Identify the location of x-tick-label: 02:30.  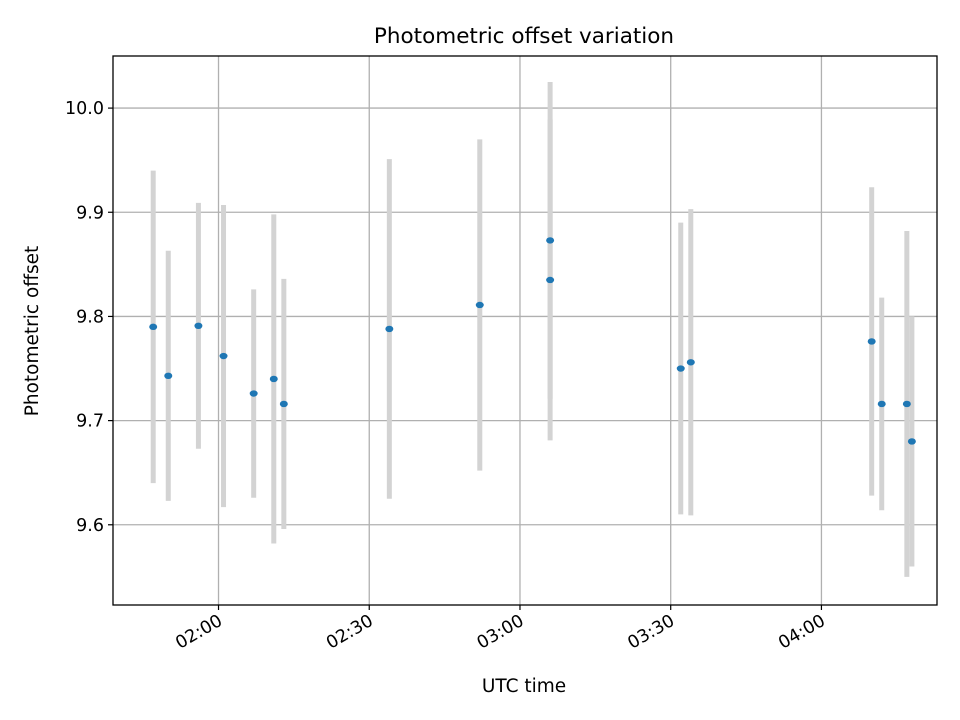
(350, 632).